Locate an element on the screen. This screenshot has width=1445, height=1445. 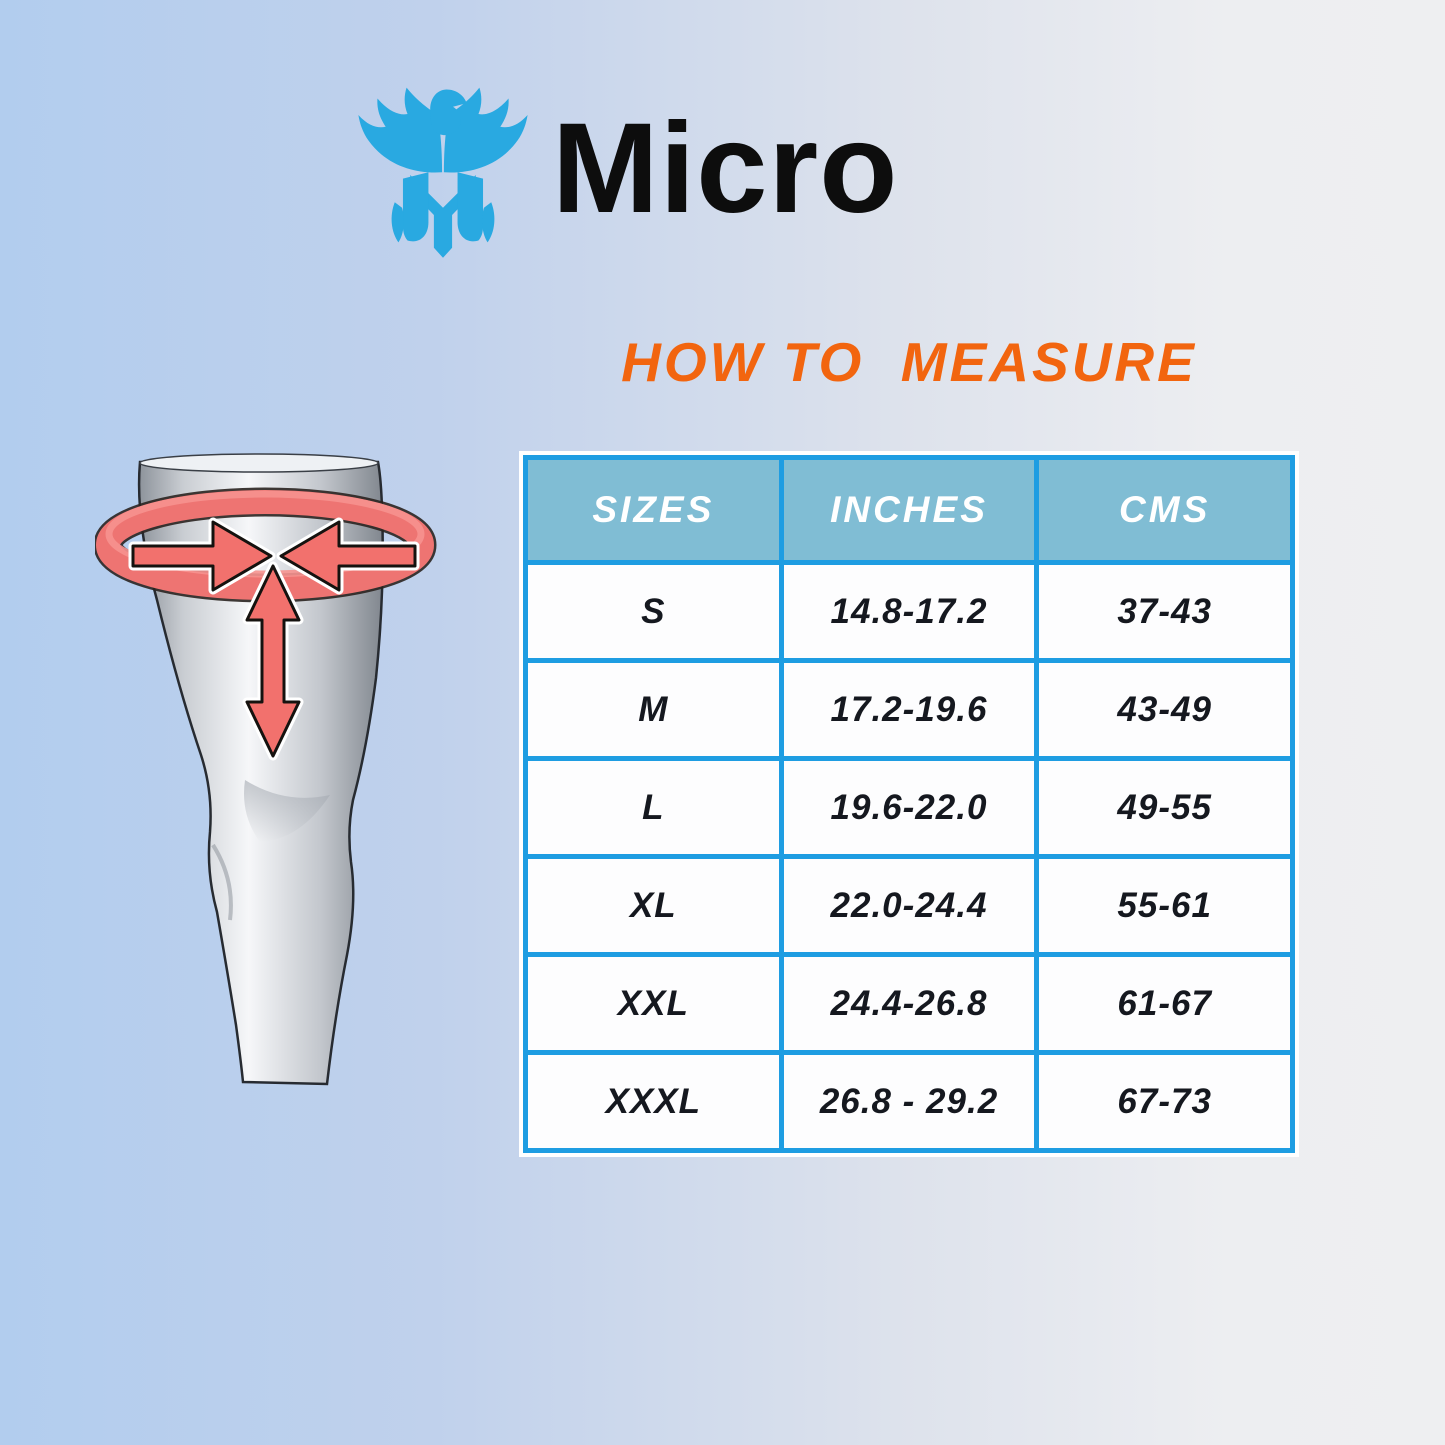
inches-cell: 26.8 - 29.2 is located at coordinates (909, 1101).